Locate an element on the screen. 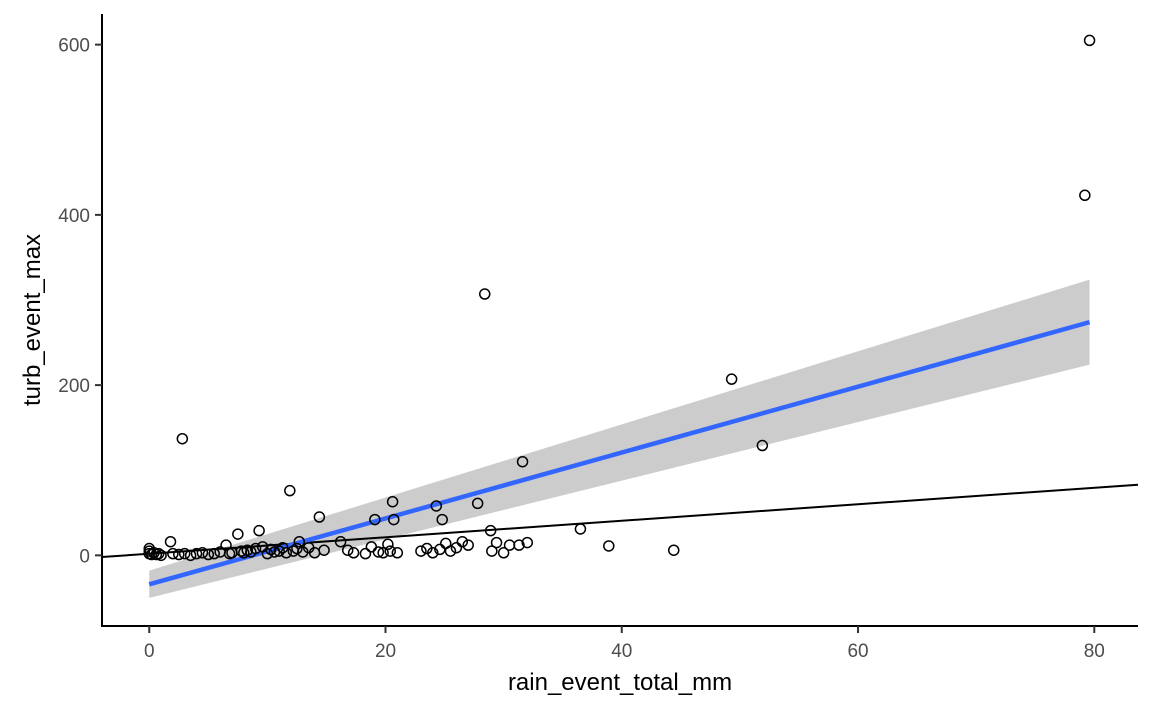  y-tick-label: 400 is located at coordinates (74, 216).